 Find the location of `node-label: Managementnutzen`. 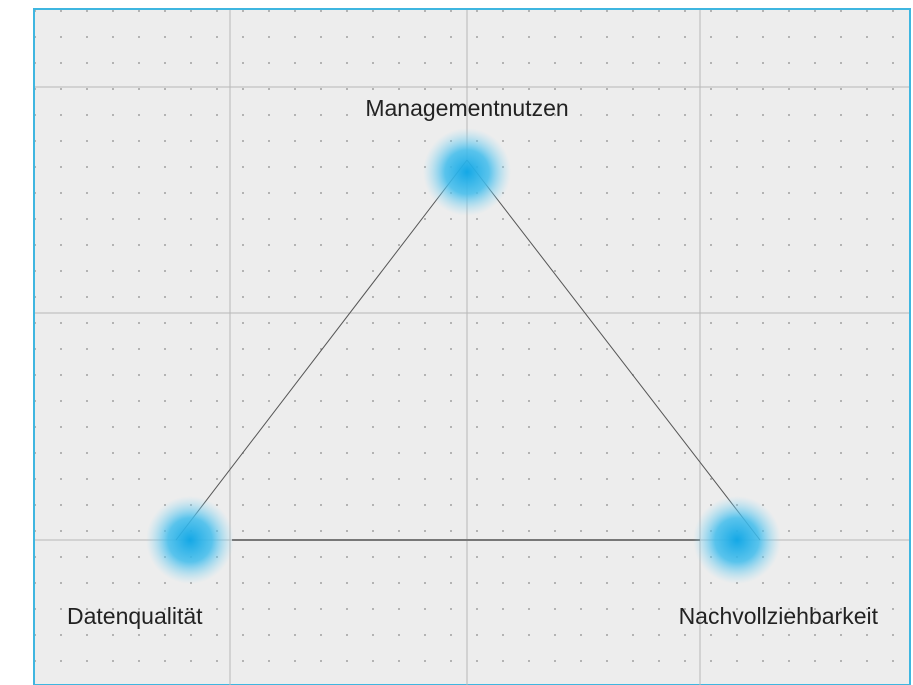

node-label: Managementnutzen is located at coordinates (466, 108).